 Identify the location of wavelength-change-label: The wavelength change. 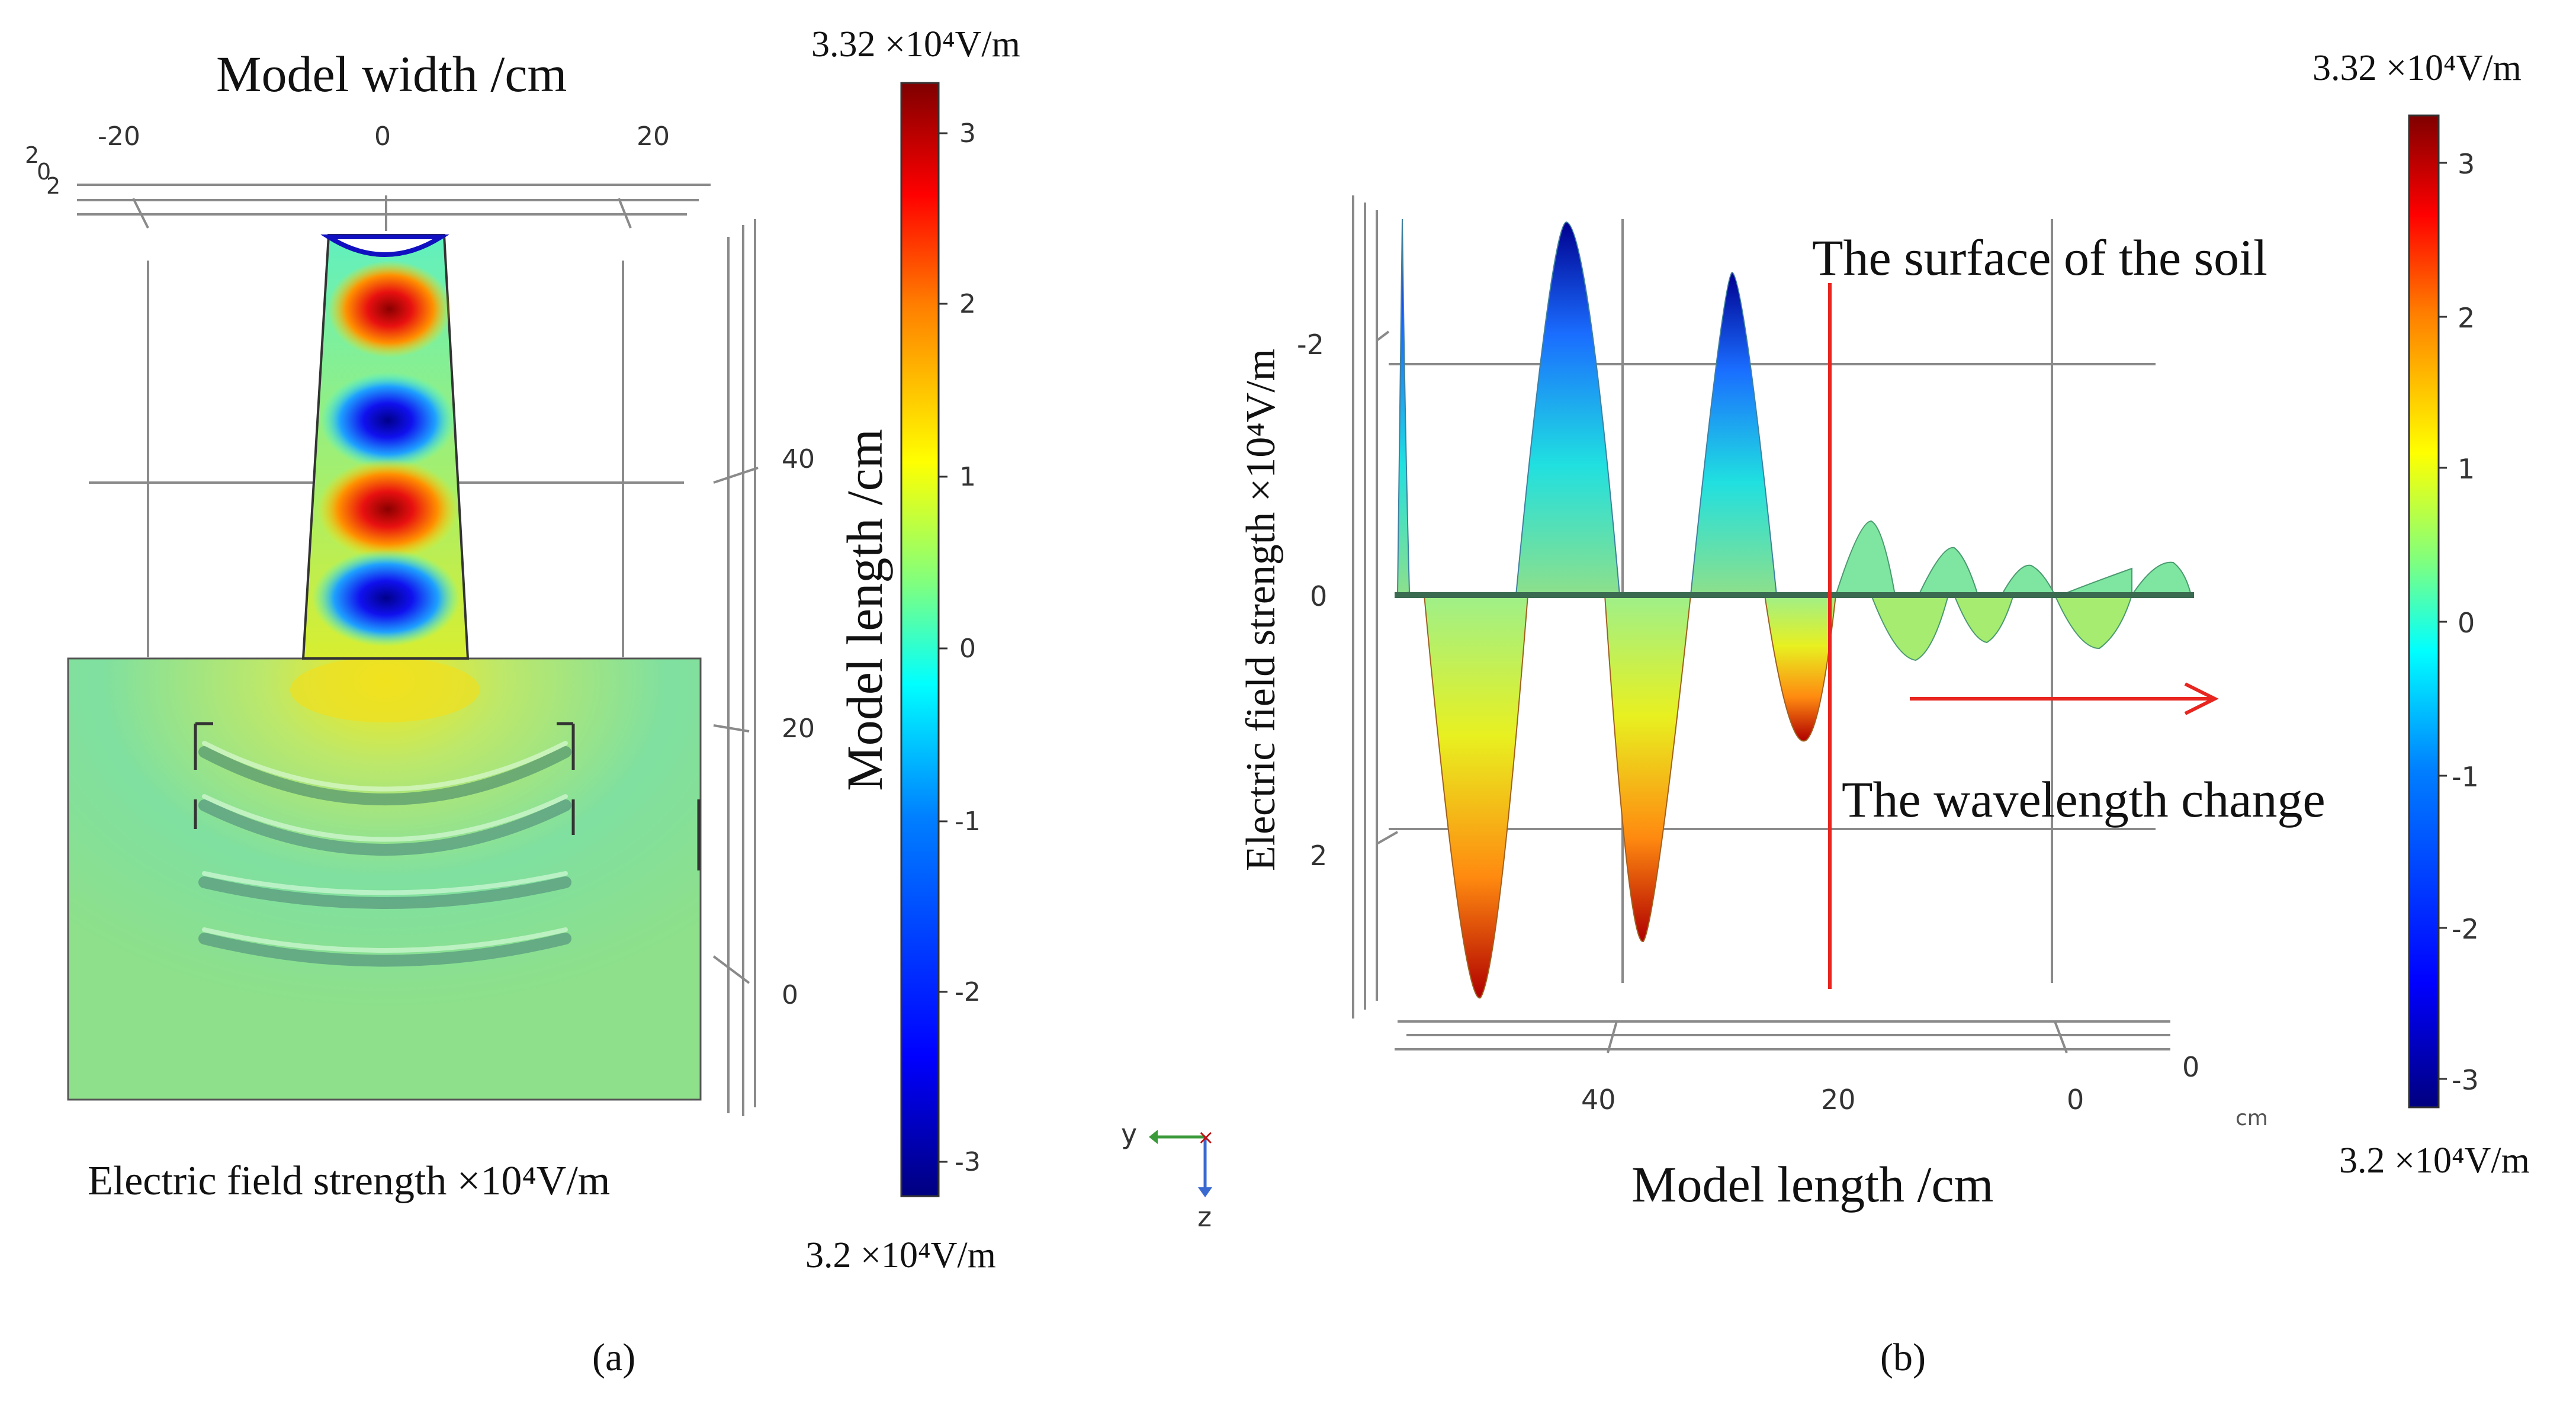
(2084, 800).